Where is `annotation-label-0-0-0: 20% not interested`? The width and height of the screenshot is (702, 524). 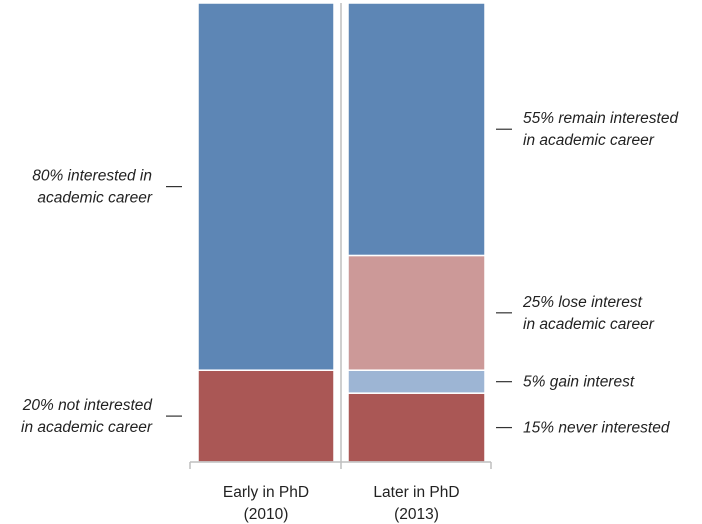 annotation-label-0-0-0: 20% not interested is located at coordinates (88, 405).